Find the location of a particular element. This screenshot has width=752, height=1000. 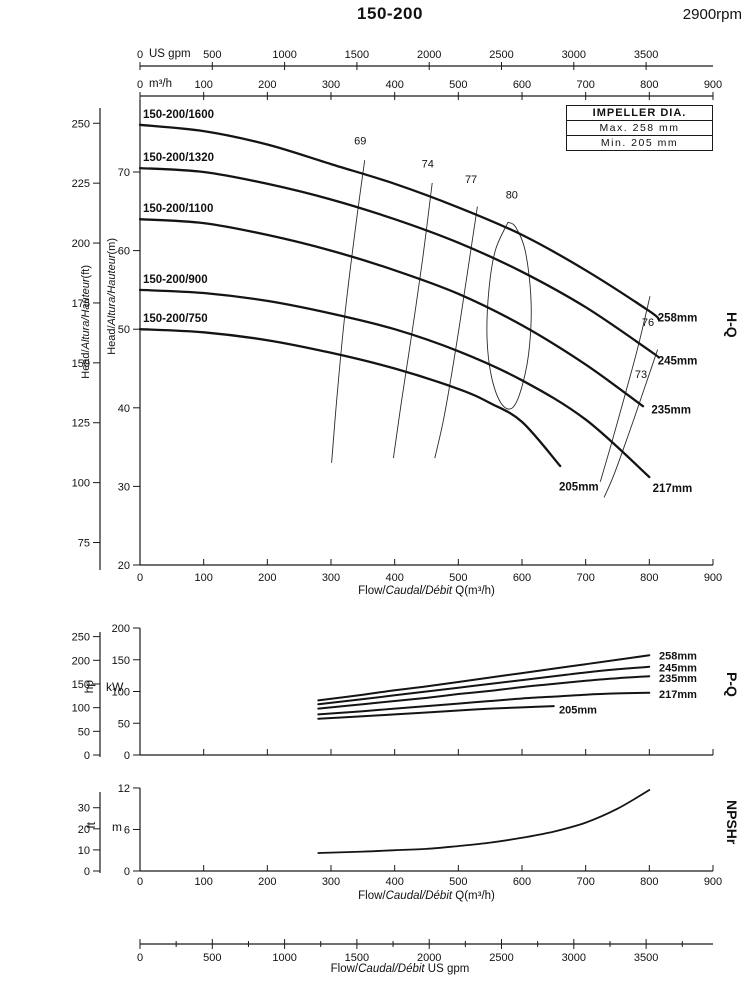

npsh-line is located at coordinates (484, 821).